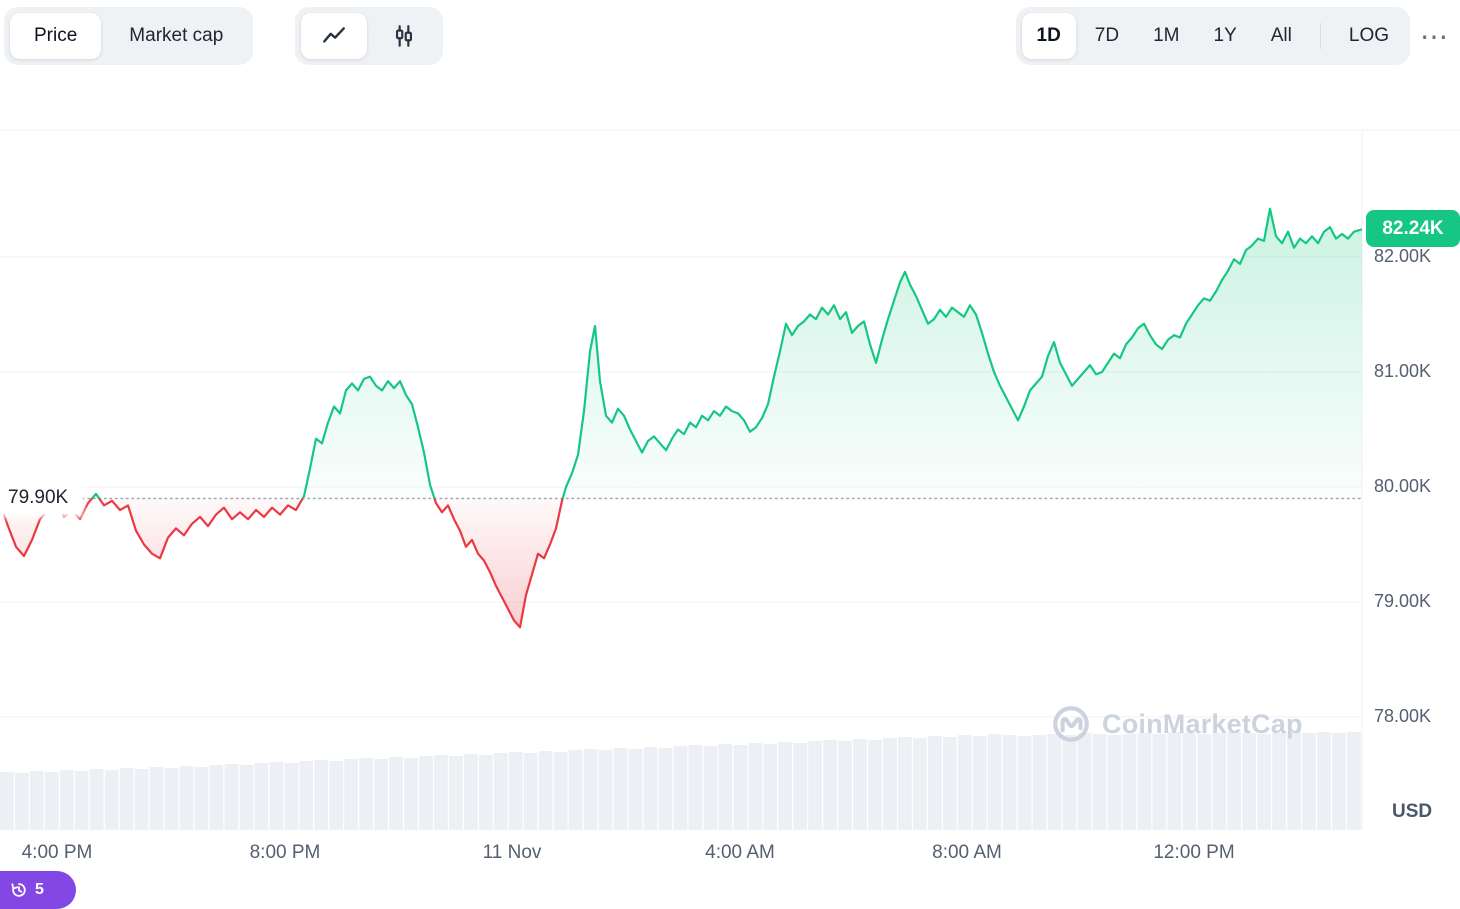  What do you see at coordinates (1225, 36) in the screenshot?
I see `range-1y-button: 1Y` at bounding box center [1225, 36].